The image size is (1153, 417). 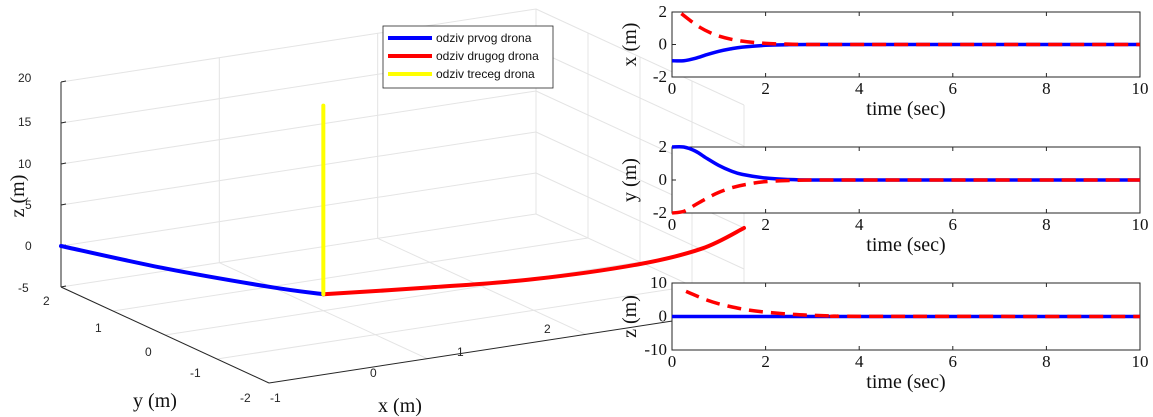 What do you see at coordinates (663, 179) in the screenshot?
I see `y-tick-label-y-1: 0` at bounding box center [663, 179].